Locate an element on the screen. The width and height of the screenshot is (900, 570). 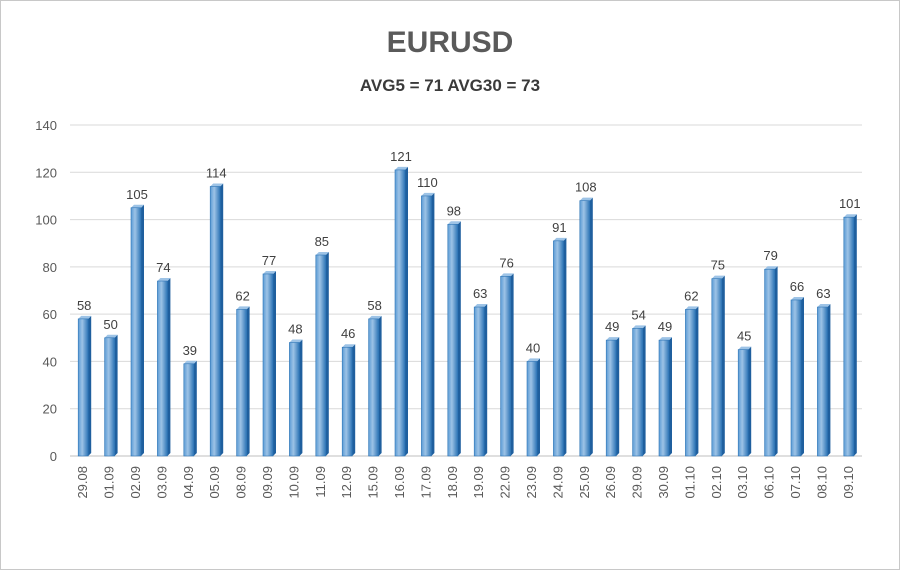
x-tick-label: 03.10 is located at coordinates (742, 482).